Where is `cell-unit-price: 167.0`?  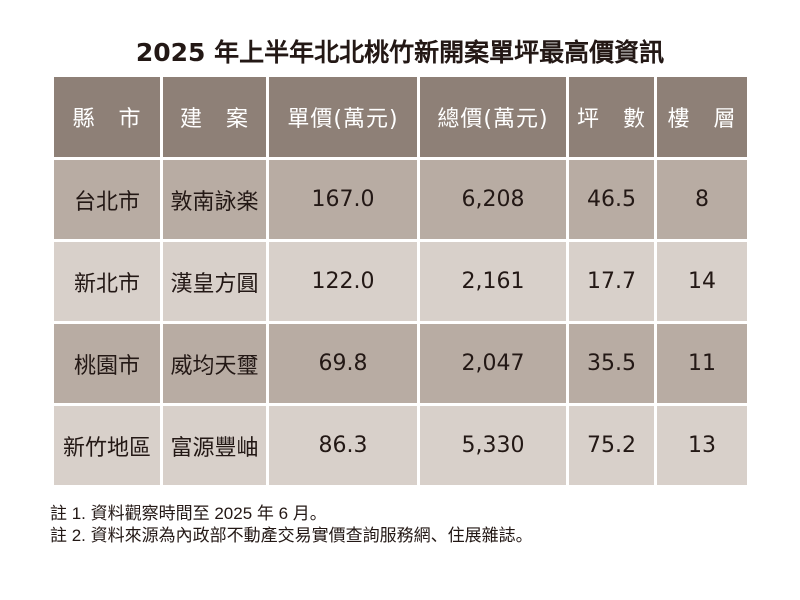 cell-unit-price: 167.0 is located at coordinates (343, 199).